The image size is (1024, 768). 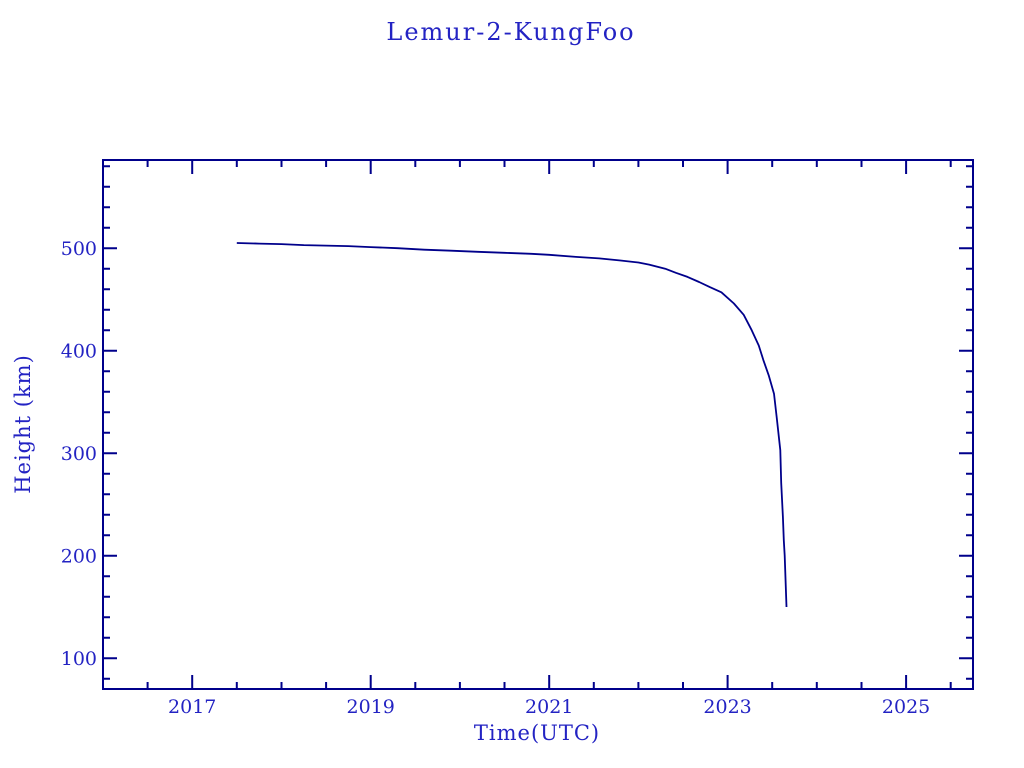 What do you see at coordinates (510, 32) in the screenshot?
I see `chart-title: Lemur-2-KungFoo` at bounding box center [510, 32].